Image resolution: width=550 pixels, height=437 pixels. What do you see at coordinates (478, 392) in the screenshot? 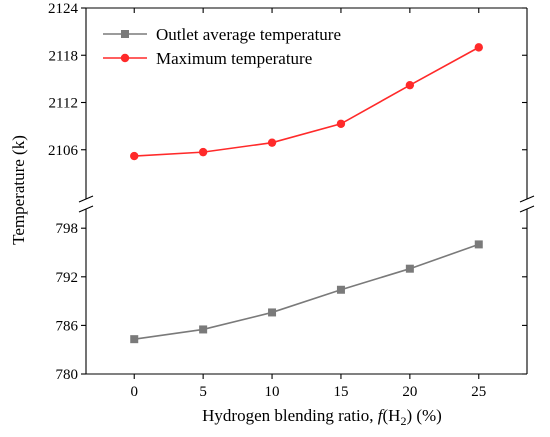
I see `x-tick-label: 25` at bounding box center [478, 392].